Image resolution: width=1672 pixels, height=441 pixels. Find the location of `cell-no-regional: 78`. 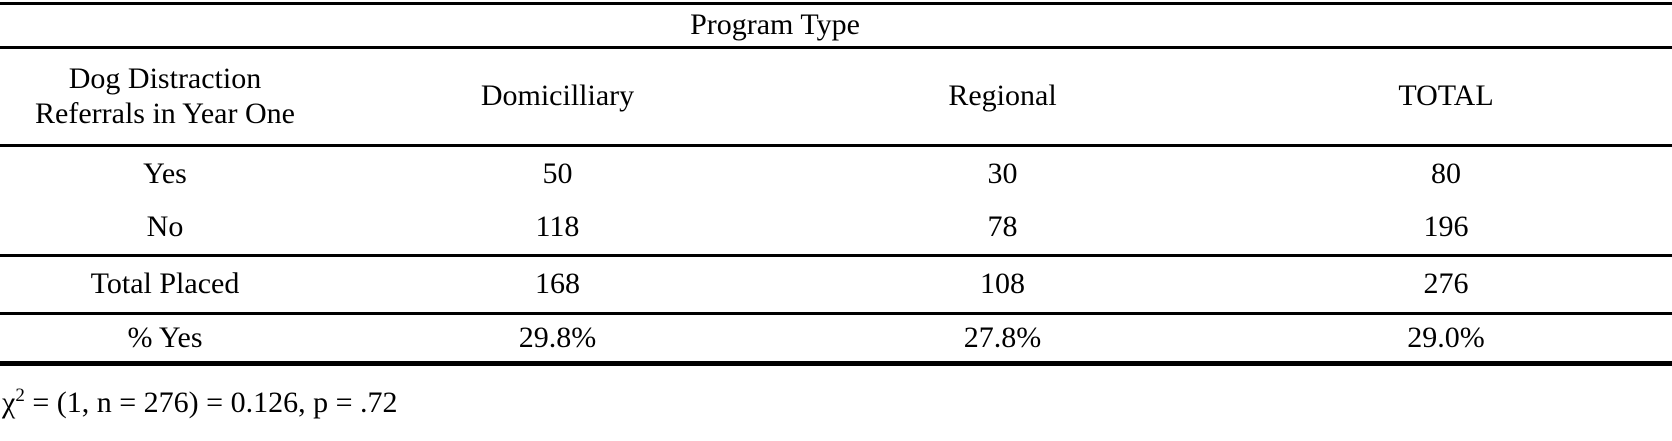

cell-no-regional: 78 is located at coordinates (1002, 226).